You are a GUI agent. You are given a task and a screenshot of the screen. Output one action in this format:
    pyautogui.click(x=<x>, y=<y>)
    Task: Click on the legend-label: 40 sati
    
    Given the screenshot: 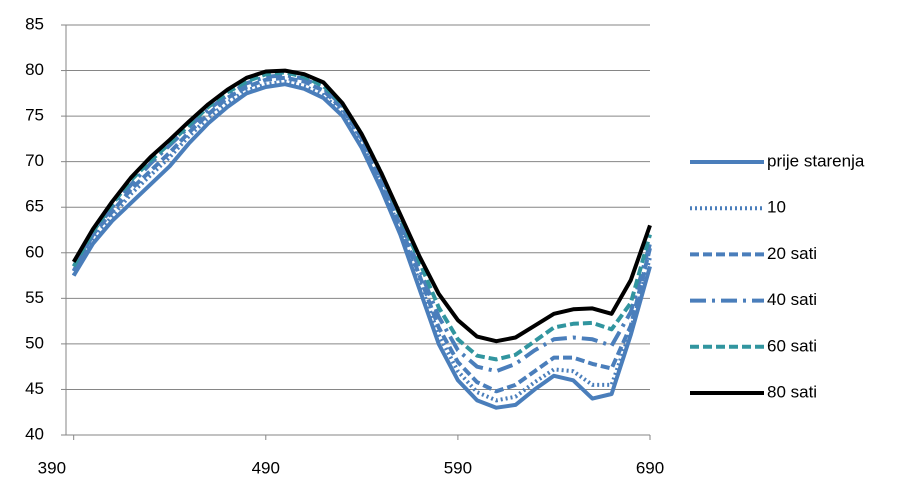 What is the action you would take?
    pyautogui.click(x=792, y=299)
    